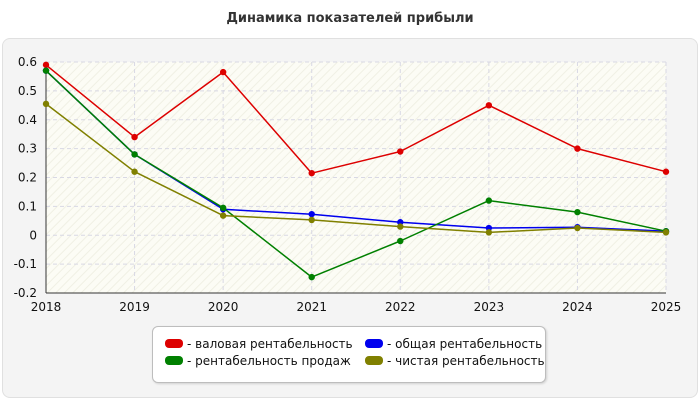  Describe the element at coordinates (27, 91) in the screenshot. I see `y-tick-label: 0.5` at that location.